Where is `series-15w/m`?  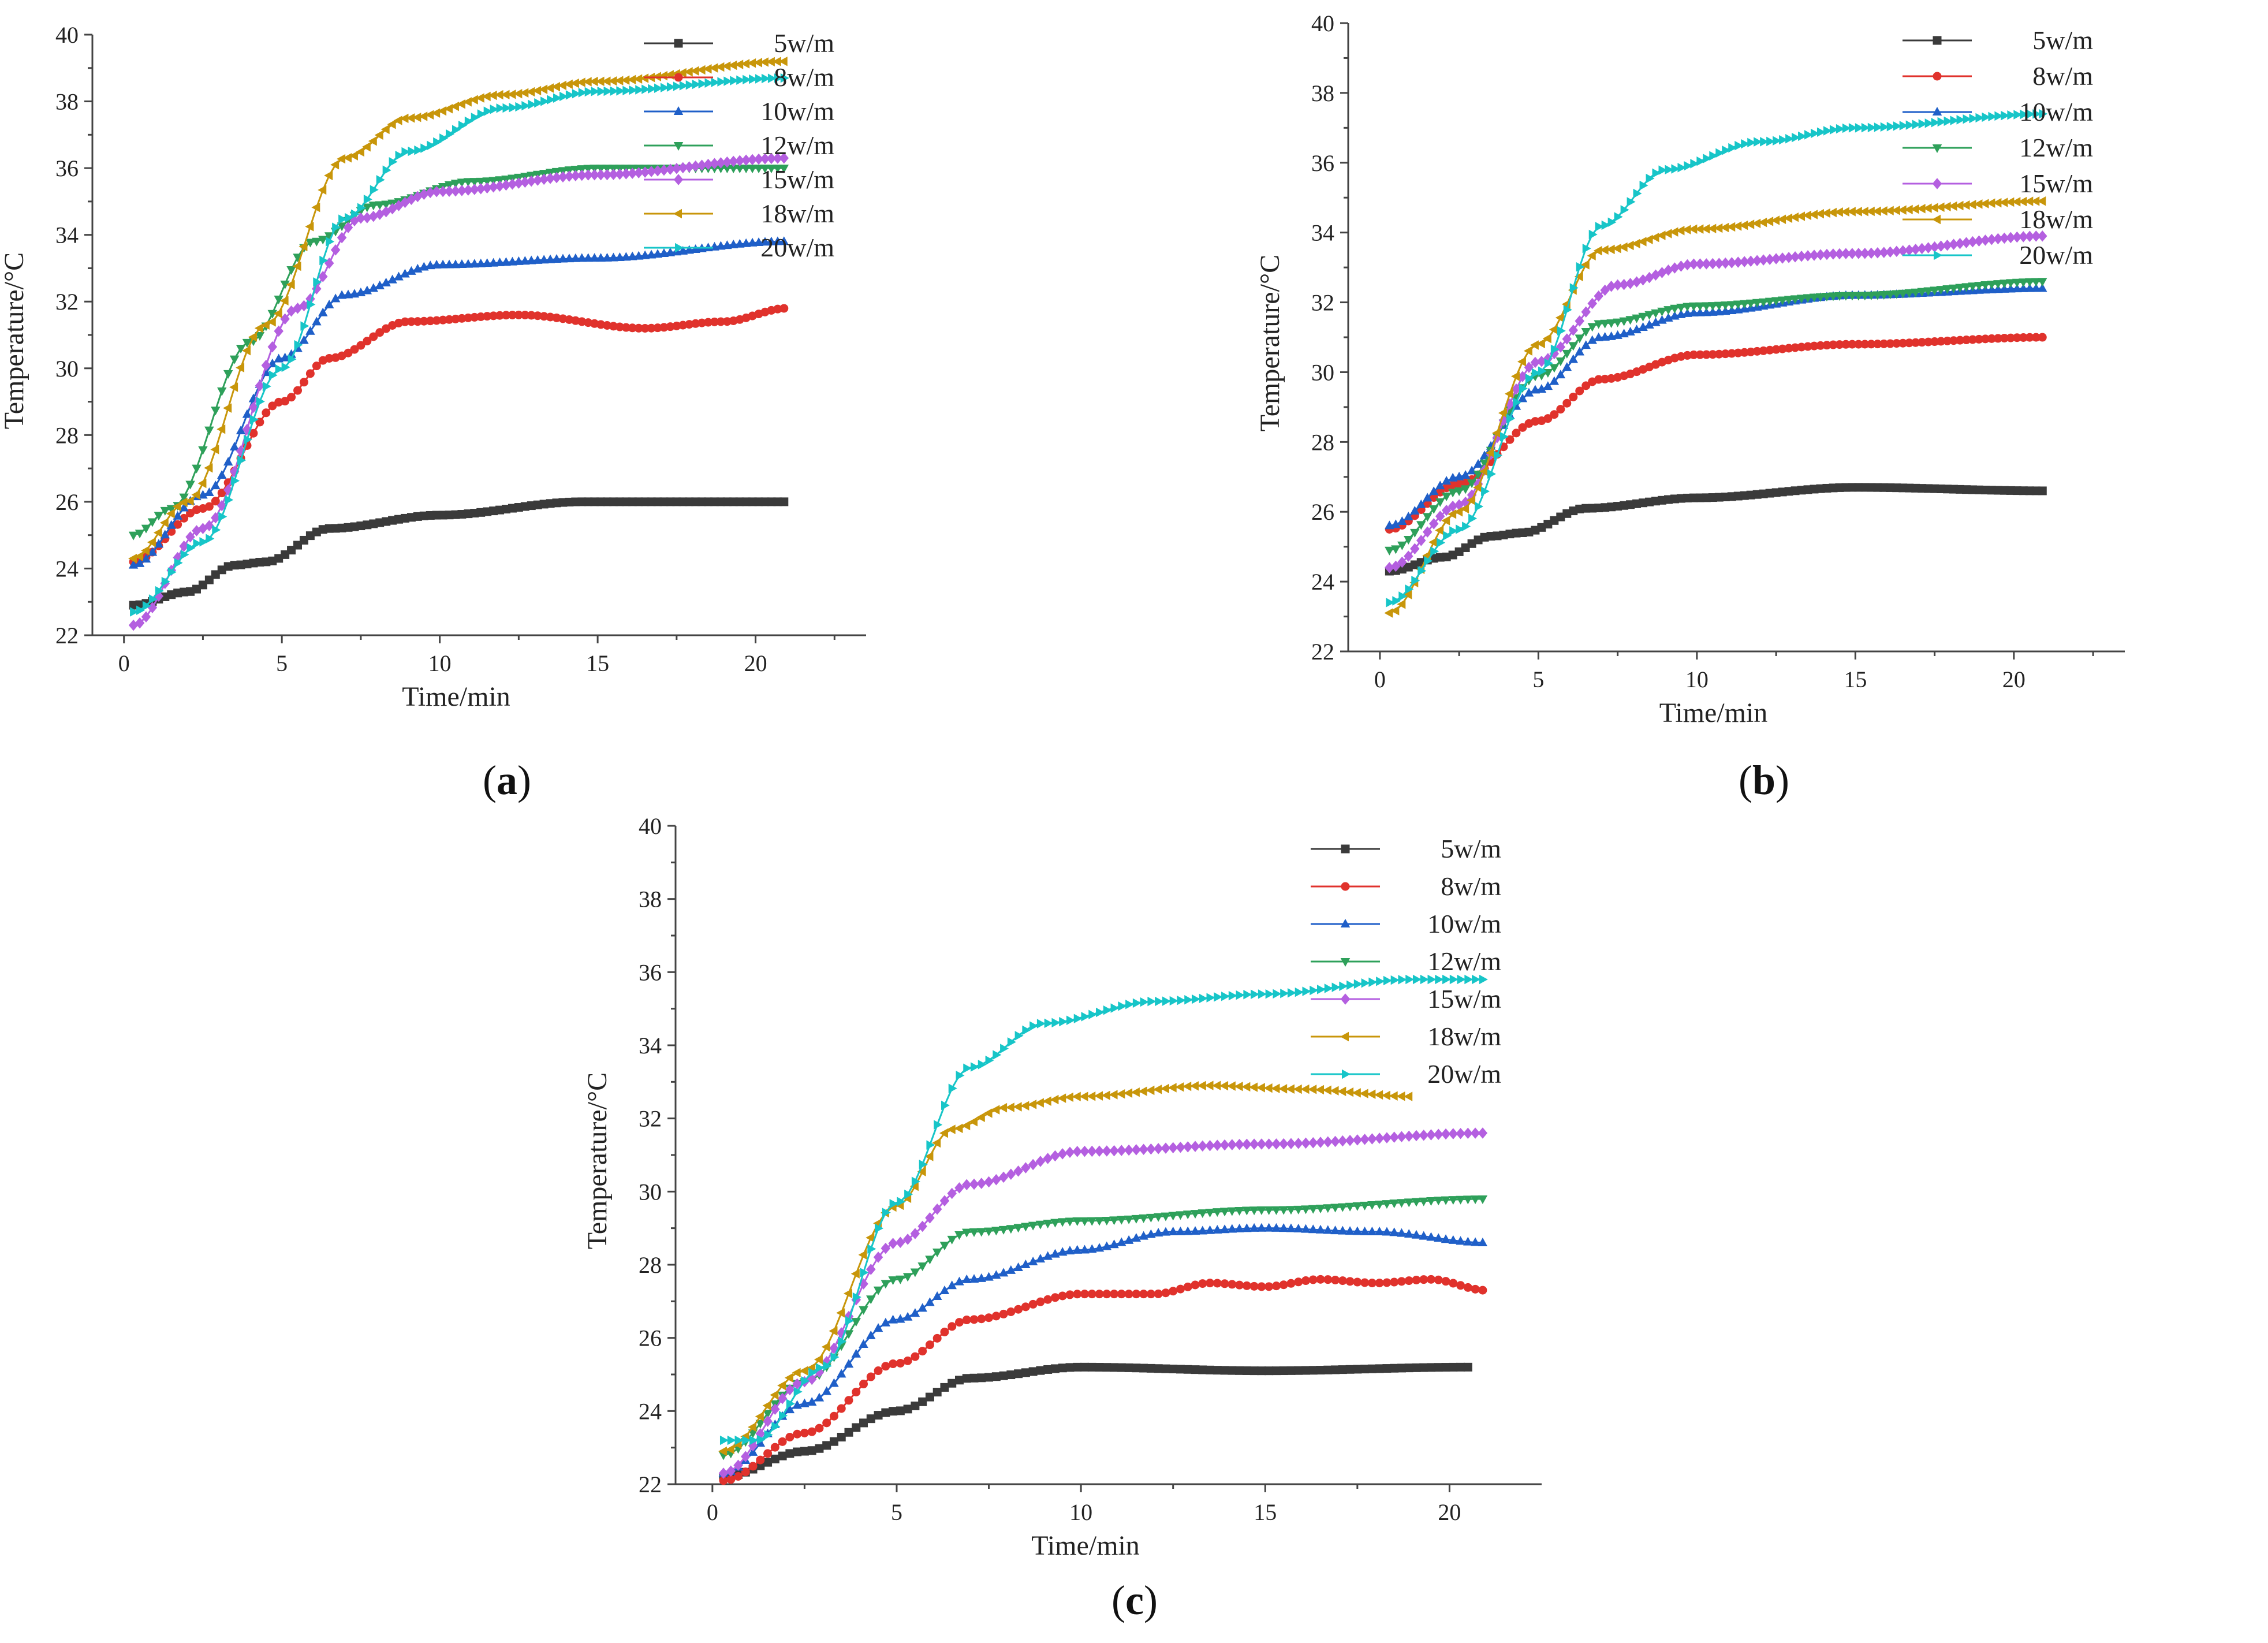 series-15w/m is located at coordinates (458, 391).